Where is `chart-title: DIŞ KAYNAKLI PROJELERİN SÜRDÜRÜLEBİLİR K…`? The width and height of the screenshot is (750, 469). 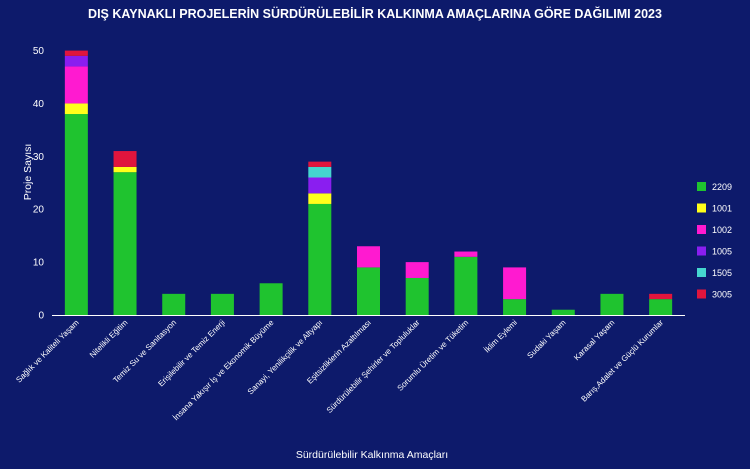
chart-title: DIŞ KAYNAKLI PROJELERİN SÜRDÜRÜLEBİLİR K… is located at coordinates (375, 13).